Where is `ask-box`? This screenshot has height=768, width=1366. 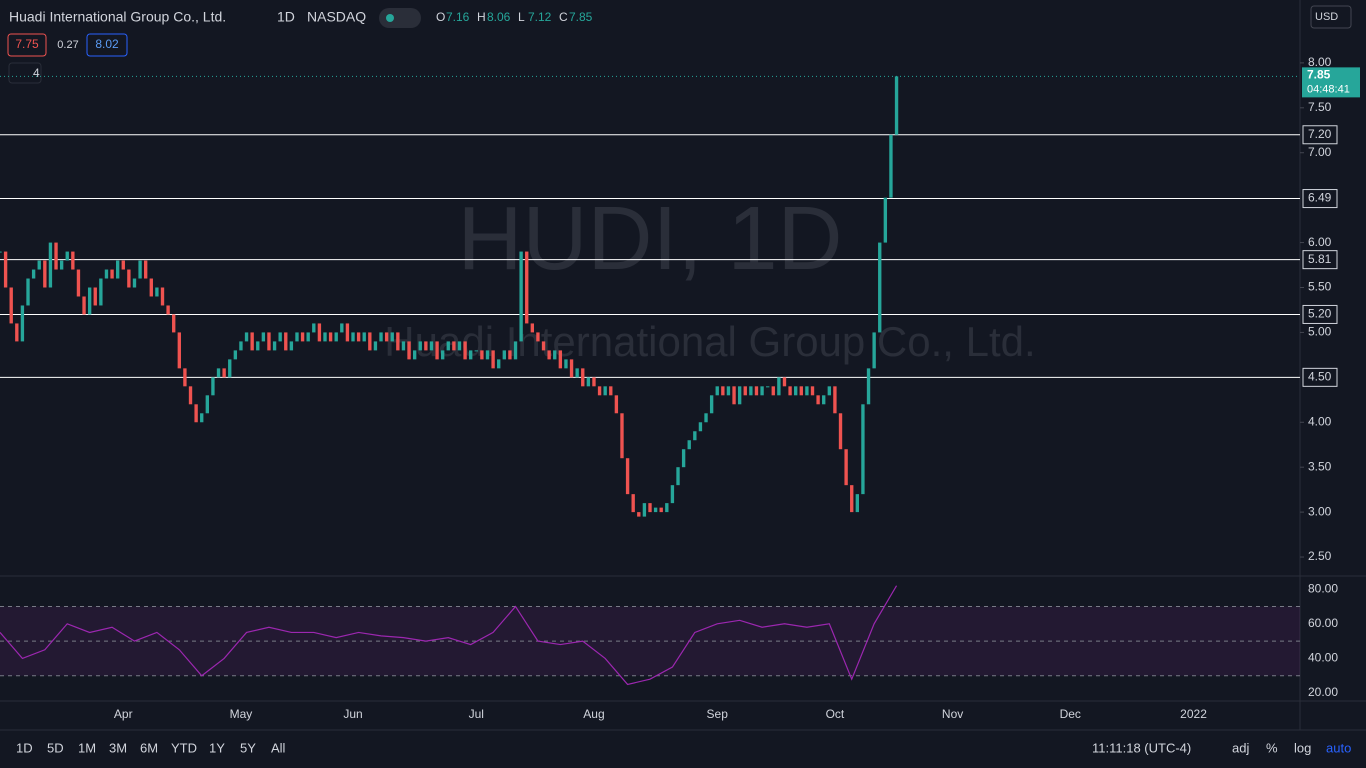 ask-box is located at coordinates (107, 45).